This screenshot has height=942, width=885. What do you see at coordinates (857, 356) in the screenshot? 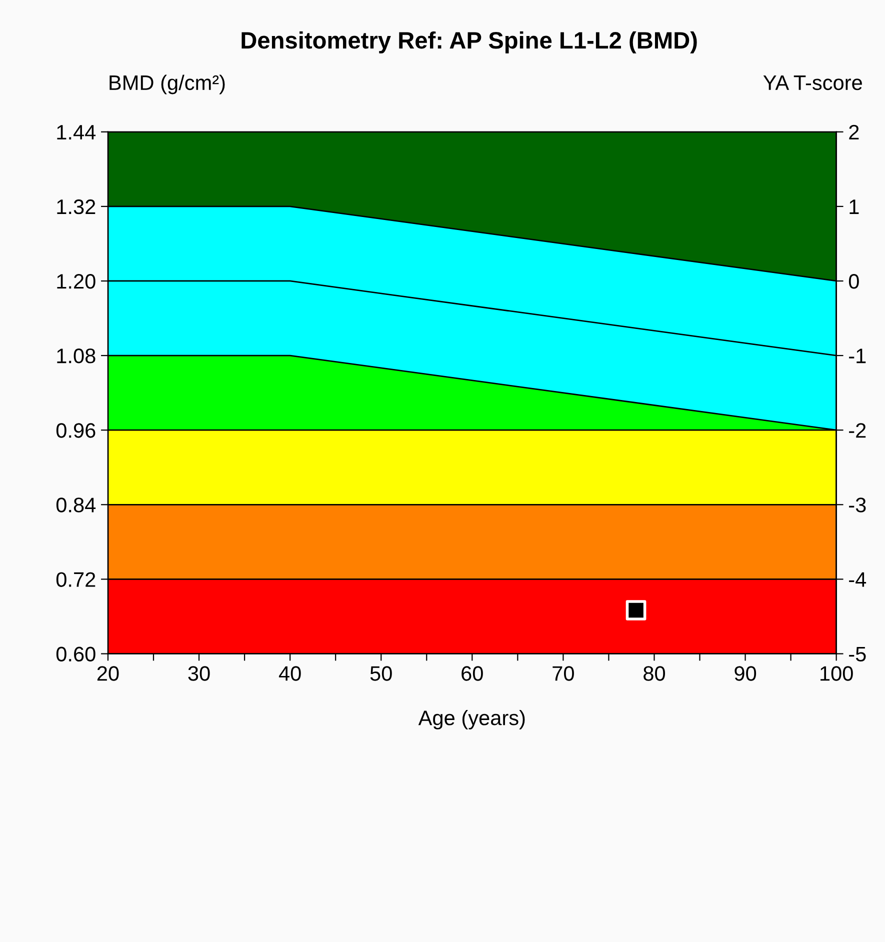
I see `y2-tick-label: -1` at bounding box center [857, 356].